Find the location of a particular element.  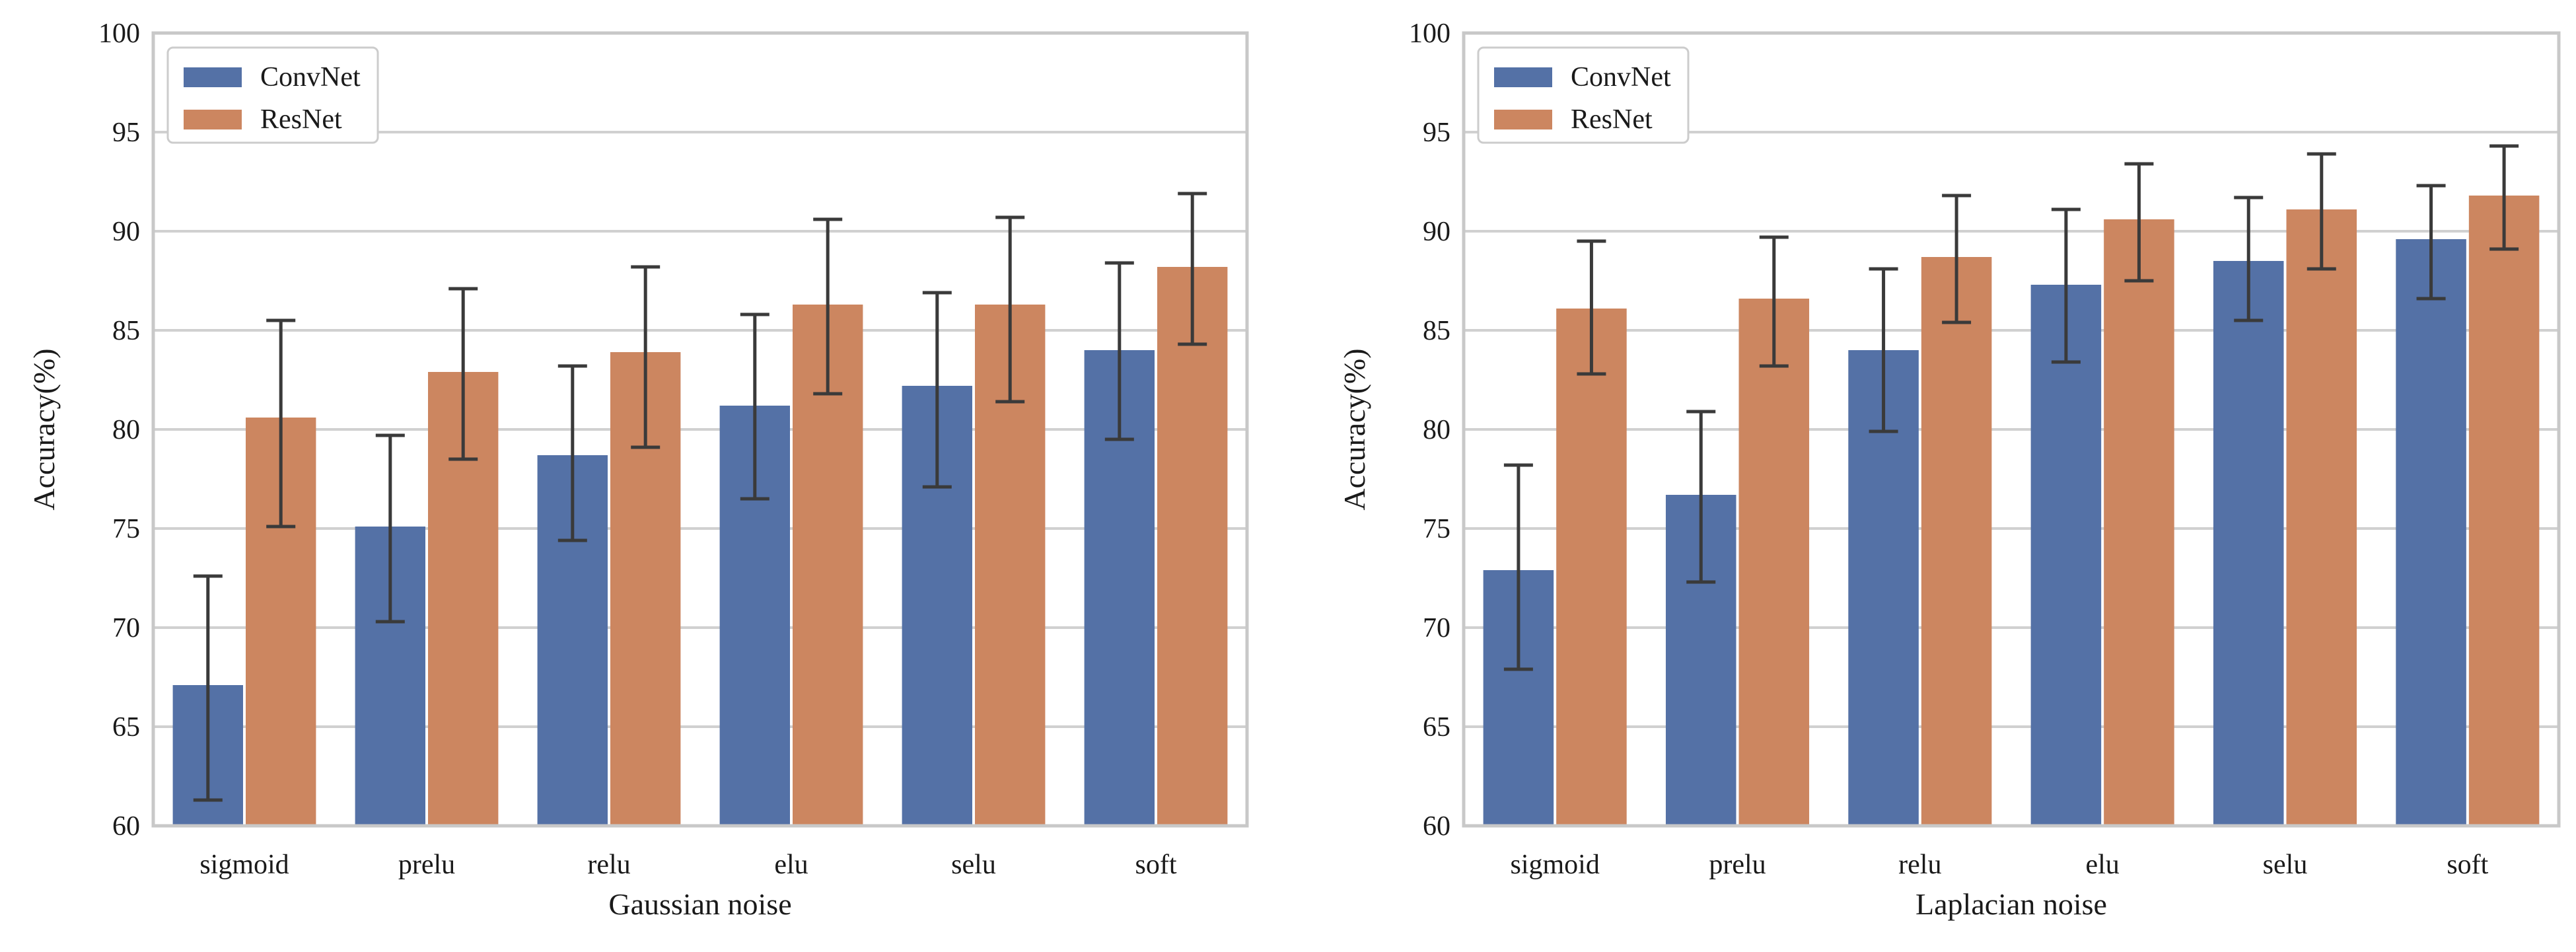

x-axis-title: Gaussian noise is located at coordinates (699, 904).